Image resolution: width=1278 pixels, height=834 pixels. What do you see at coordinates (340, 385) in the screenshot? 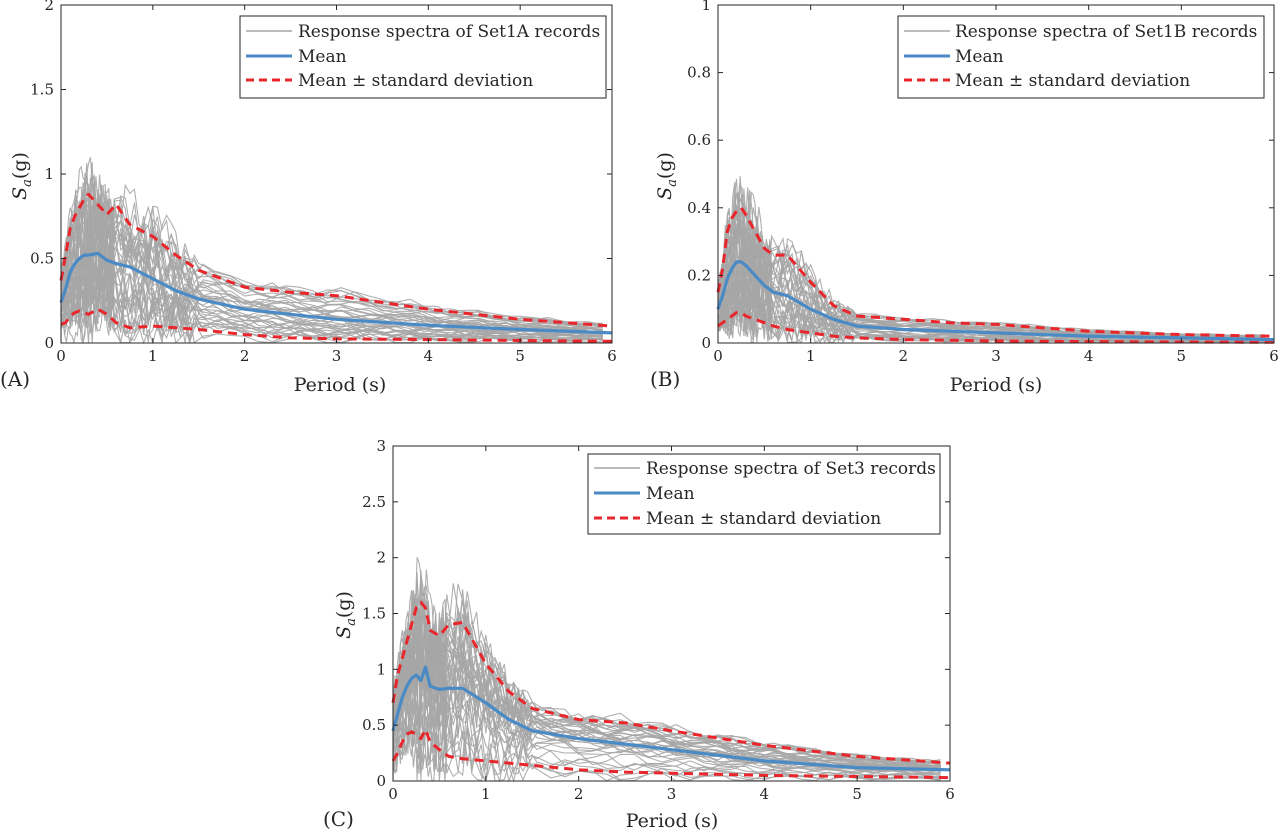
I see `panel-a-x-axis-label: Period (s)` at bounding box center [340, 385].